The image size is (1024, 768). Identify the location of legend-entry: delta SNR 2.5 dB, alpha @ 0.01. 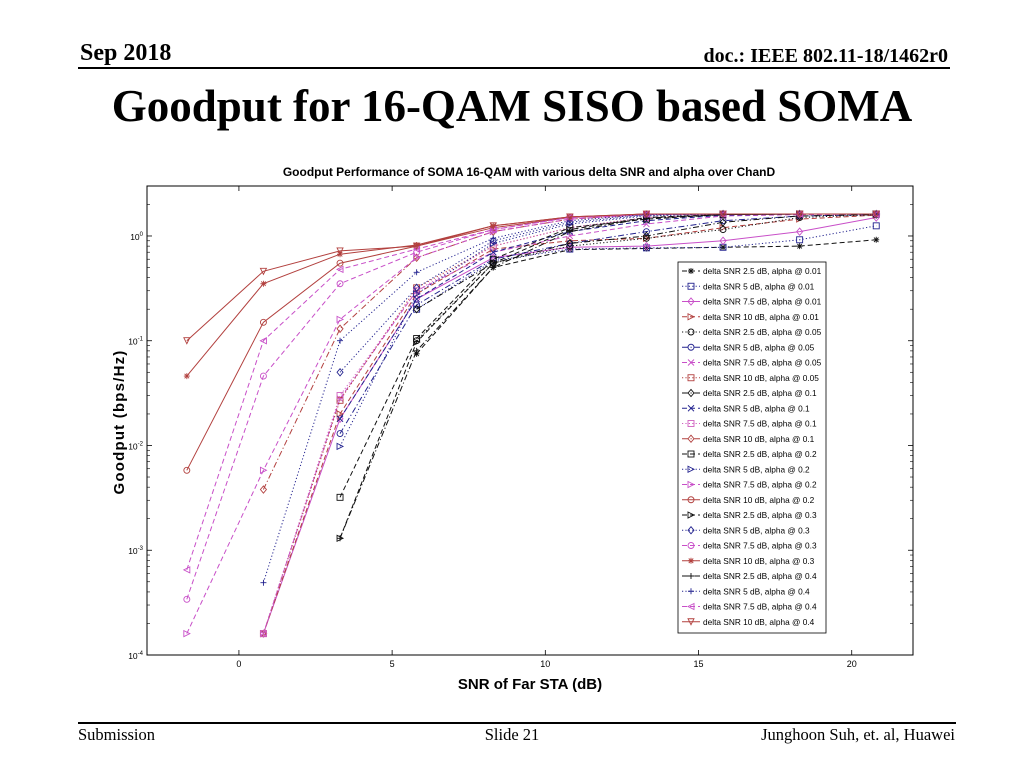
(752, 271).